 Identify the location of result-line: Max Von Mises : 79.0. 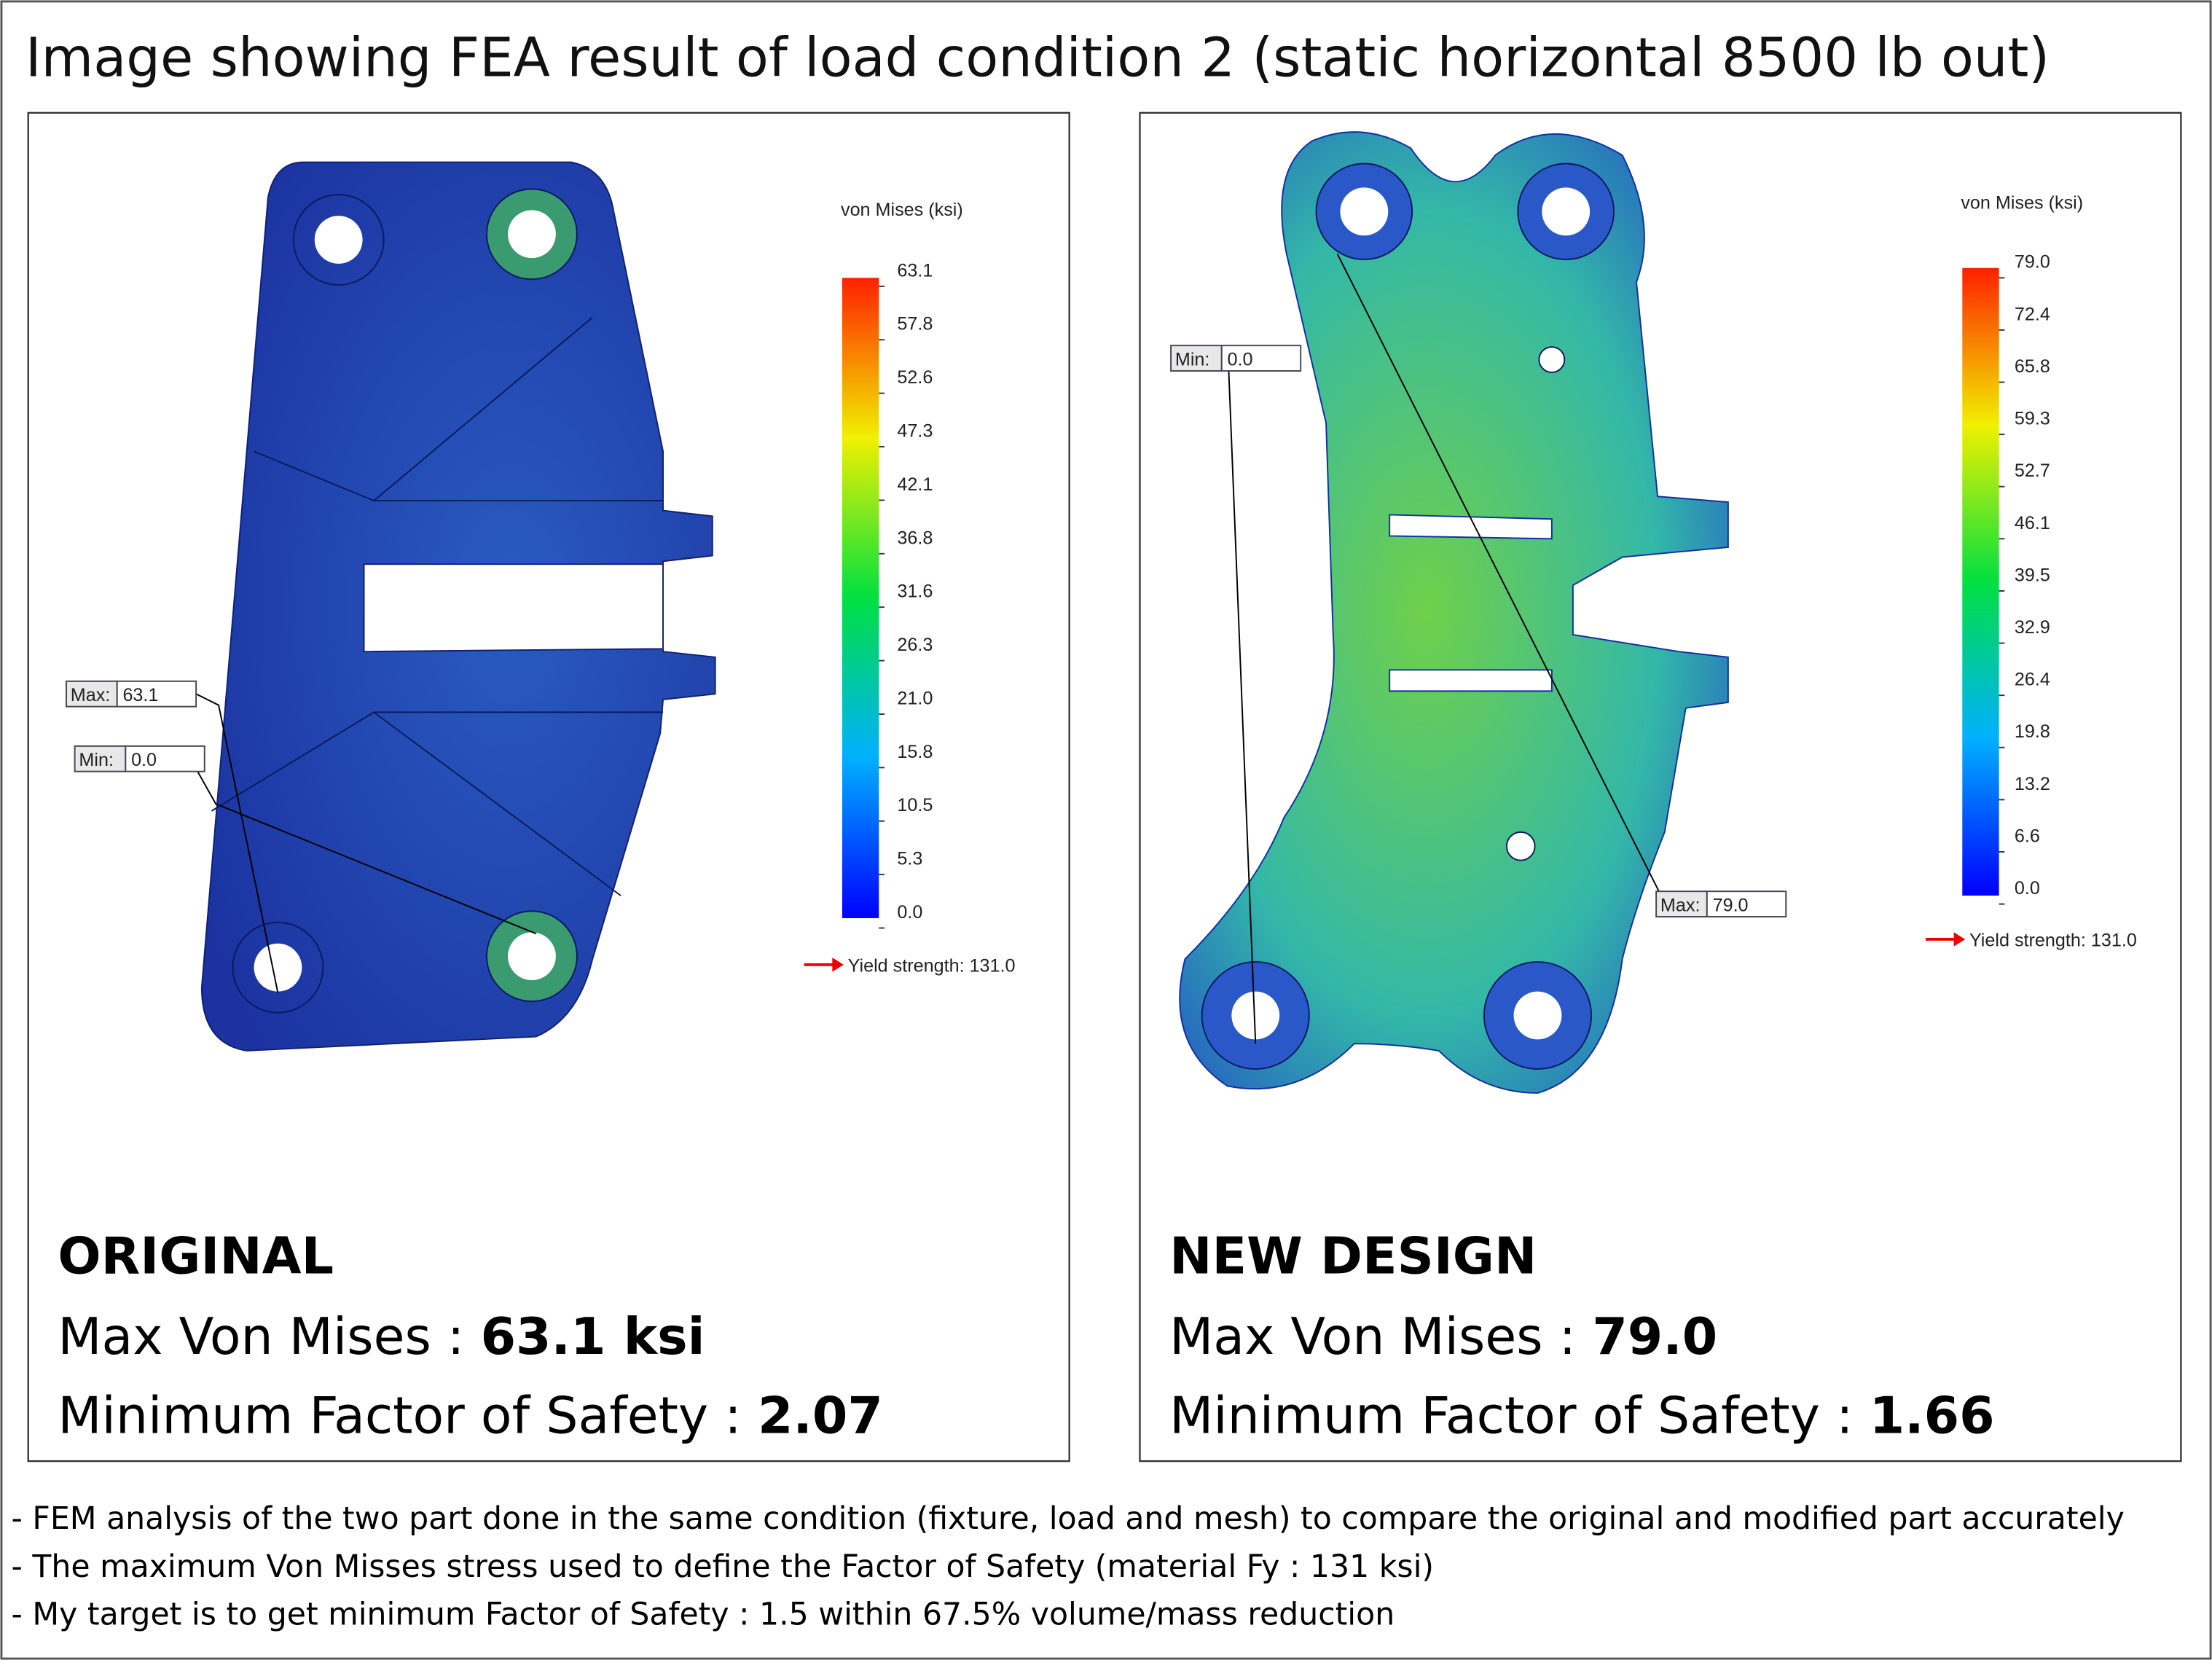
(1443, 1336).